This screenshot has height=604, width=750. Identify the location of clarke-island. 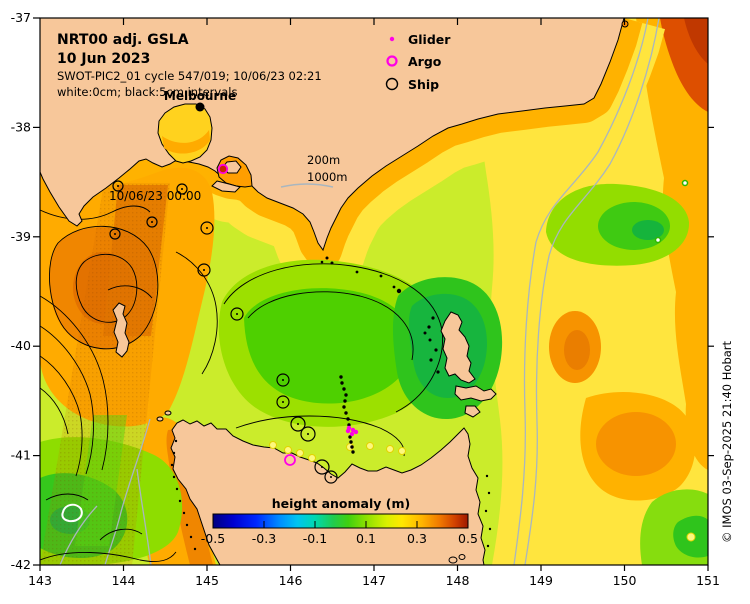
(472, 411).